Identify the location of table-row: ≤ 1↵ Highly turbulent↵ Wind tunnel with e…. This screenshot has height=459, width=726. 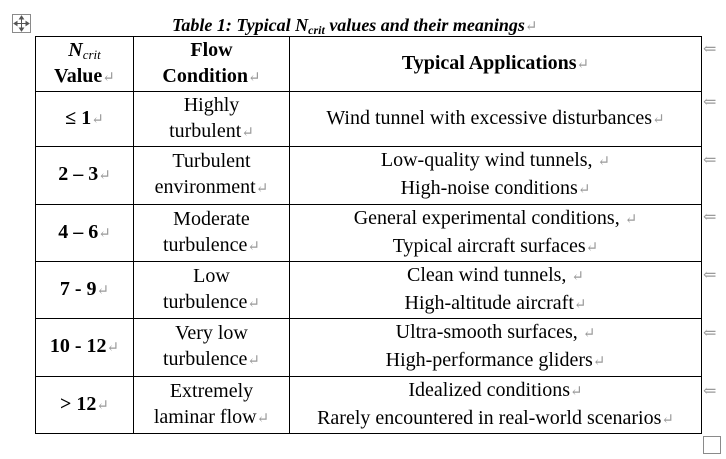
(368, 119).